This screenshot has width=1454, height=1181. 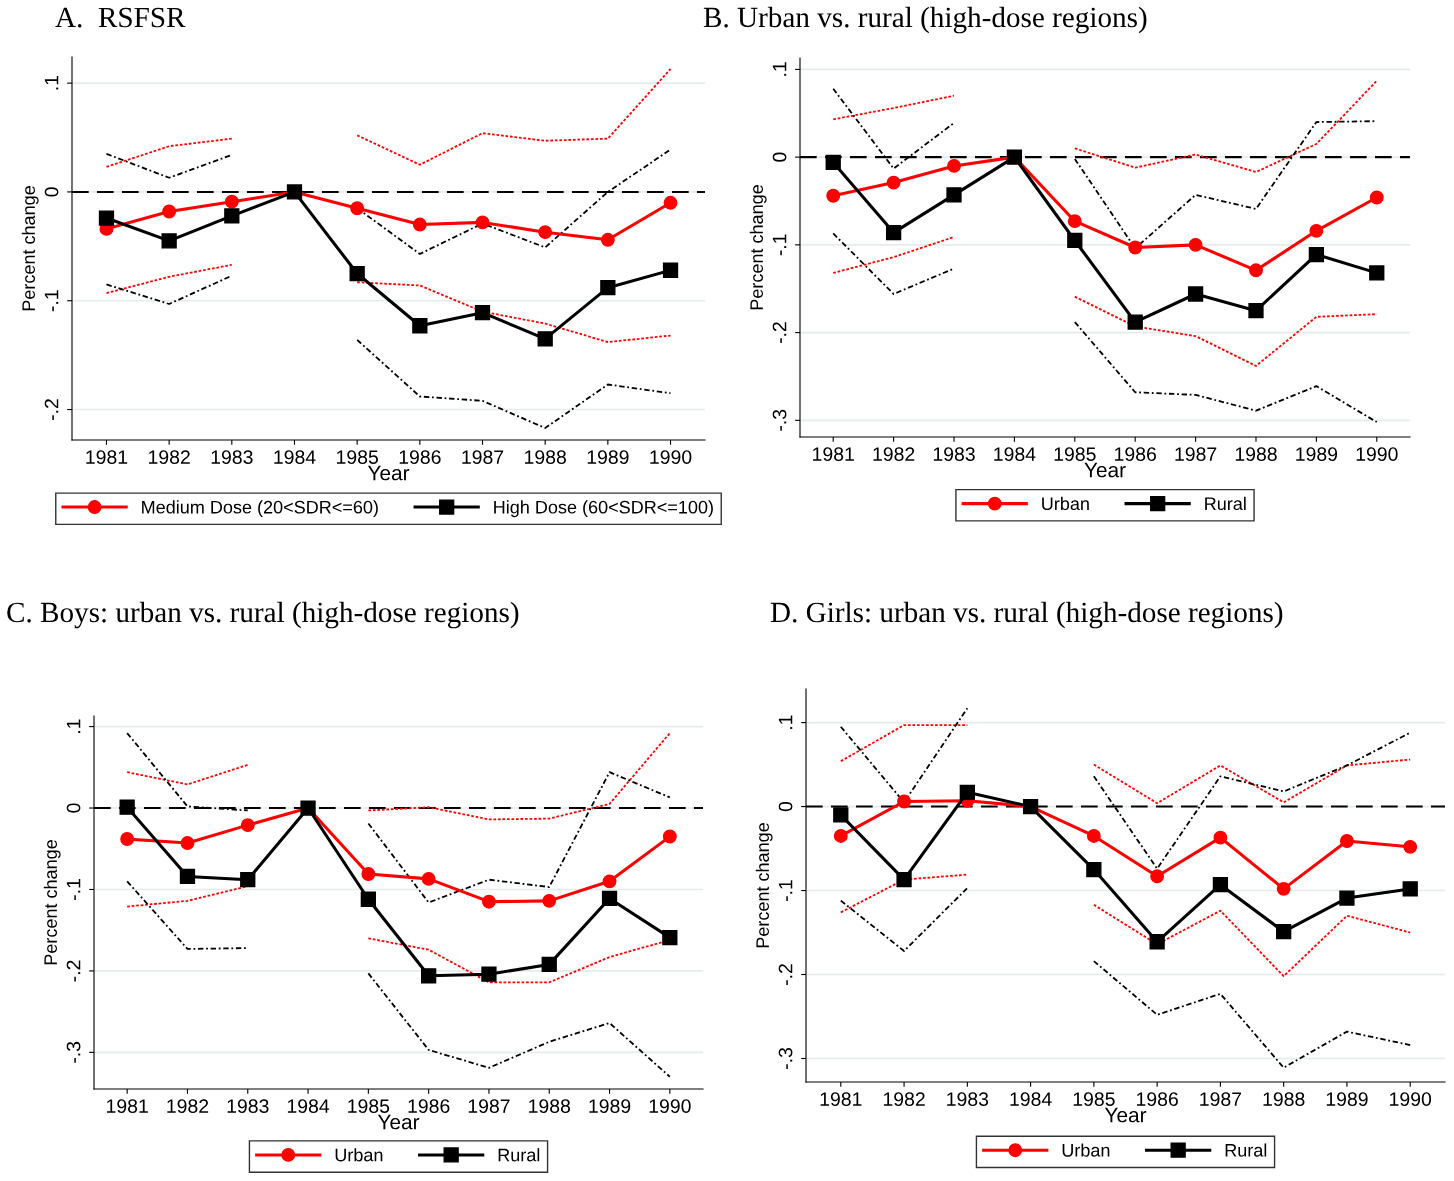 I want to click on legend-label: High Dose (60<SDR<=100), so click(x=603, y=509).